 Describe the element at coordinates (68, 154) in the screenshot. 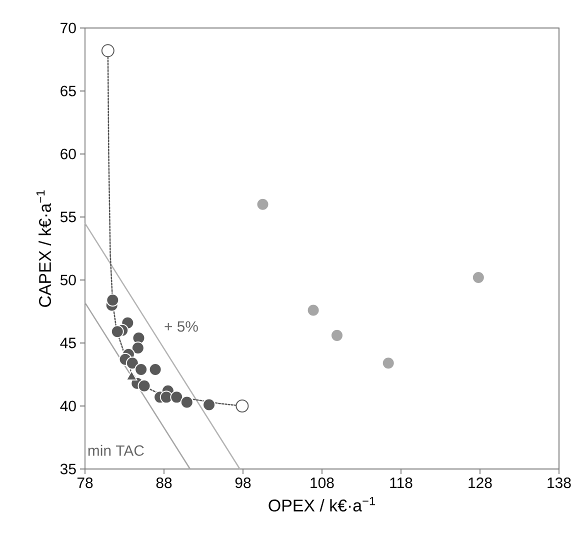

I see `y-tick-label: 60` at that location.